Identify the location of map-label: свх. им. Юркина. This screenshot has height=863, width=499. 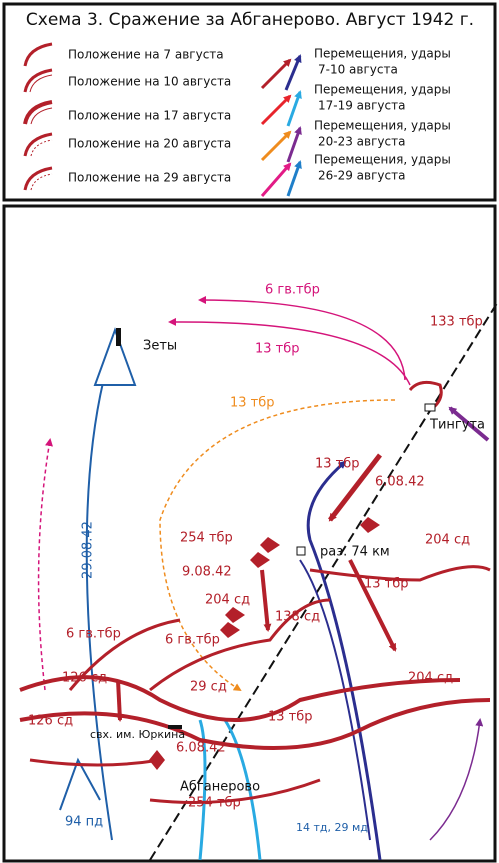
(137, 734).